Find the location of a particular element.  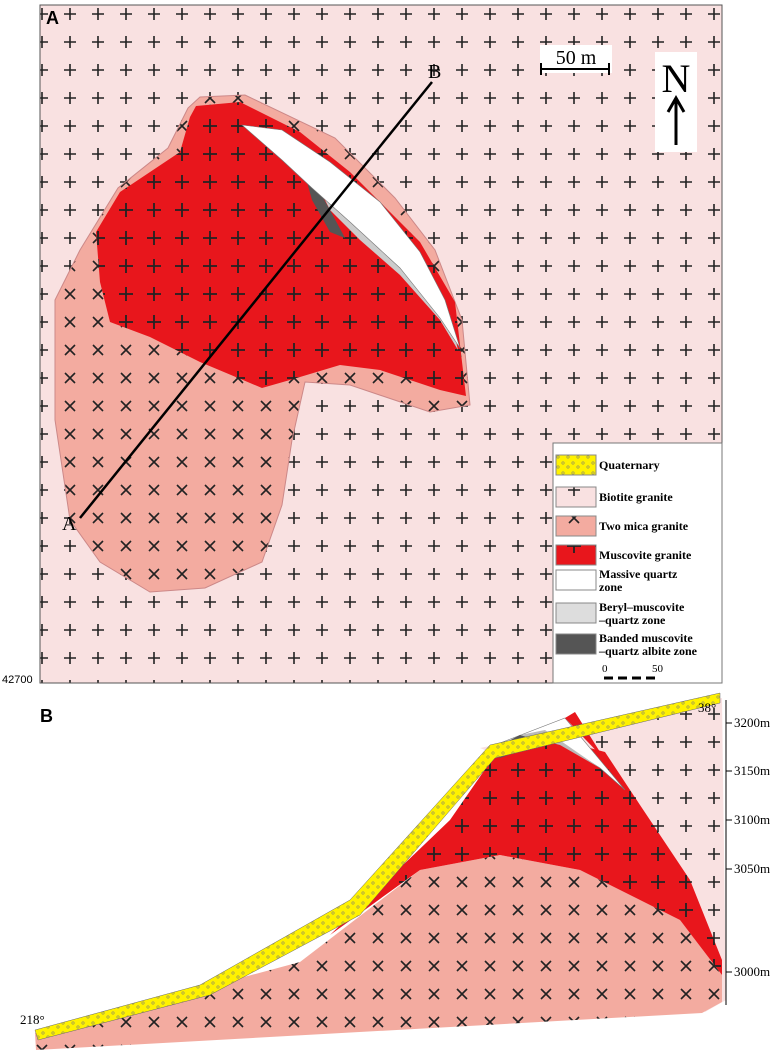

legend-scale-label: 50 is located at coordinates (658, 669).